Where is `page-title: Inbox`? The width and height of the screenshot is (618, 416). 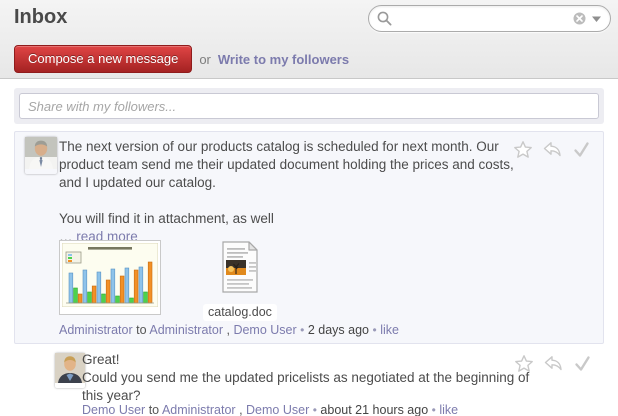
page-title: Inbox is located at coordinates (41, 17).